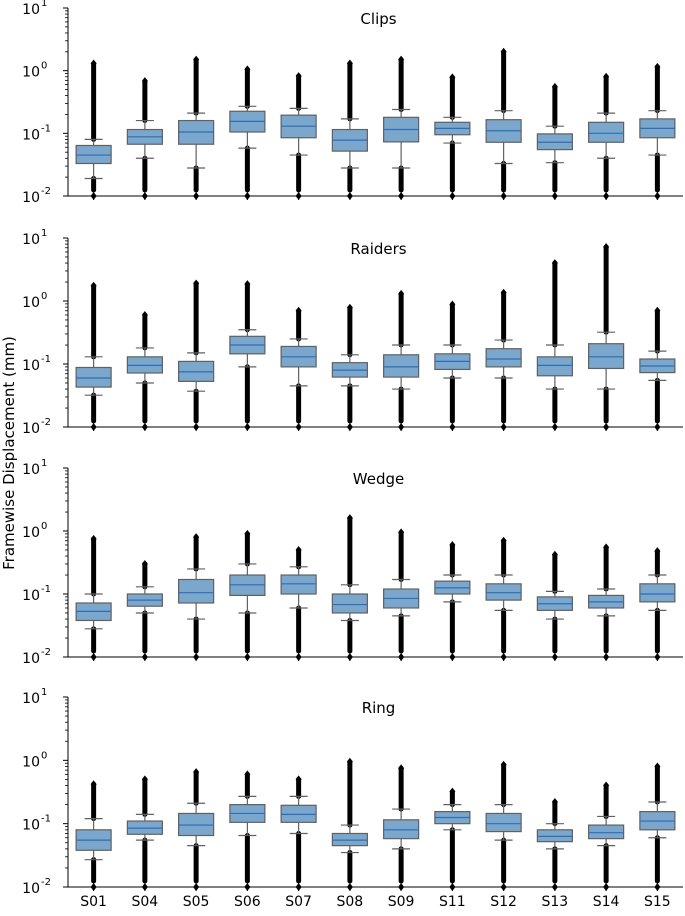 This screenshot has height=916, width=685. Describe the element at coordinates (196, 839) in the screenshot. I see `box-s05: S05` at that location.